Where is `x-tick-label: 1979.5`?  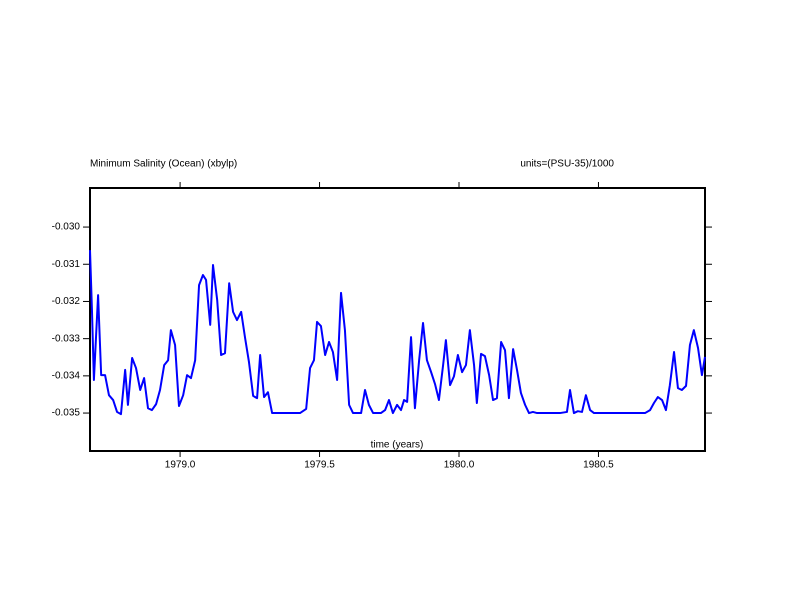
x-tick-label: 1979.5 is located at coordinates (319, 465).